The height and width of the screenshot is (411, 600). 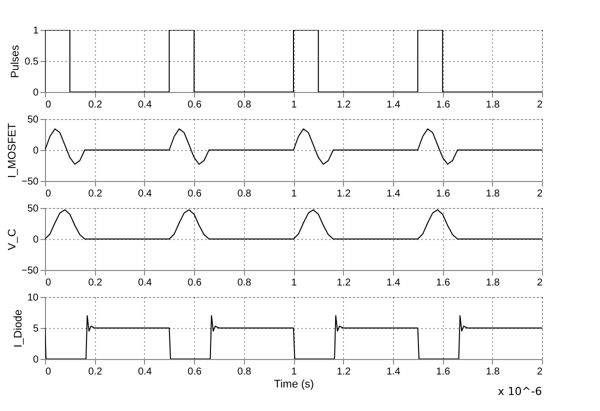 What do you see at coordinates (31, 62) in the screenshot?
I see `y-tick-label: 0.5` at bounding box center [31, 62].